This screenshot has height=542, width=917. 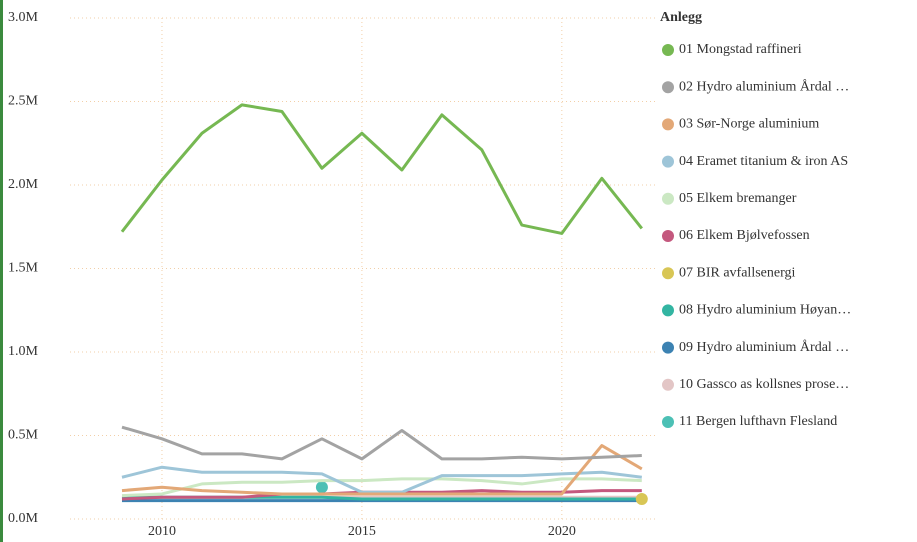 I want to click on x-tick-label: 2020, so click(x=562, y=531).